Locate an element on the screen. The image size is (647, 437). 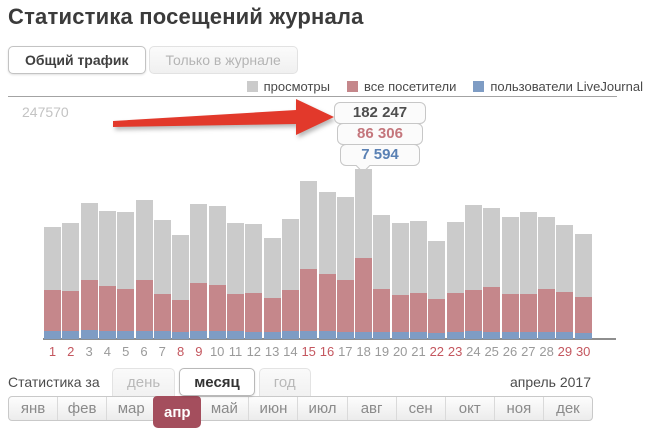
month-tab-окт: окт is located at coordinates (469, 408).